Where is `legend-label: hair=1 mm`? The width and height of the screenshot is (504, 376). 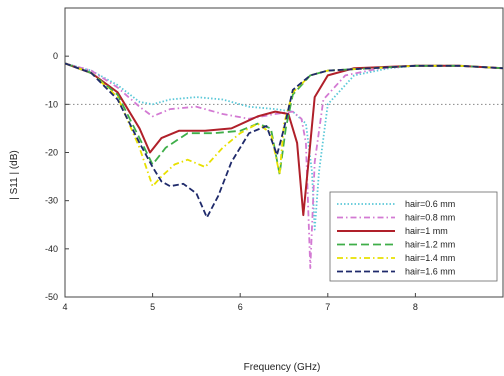
legend-label: hair=1 mm is located at coordinates (426, 231).